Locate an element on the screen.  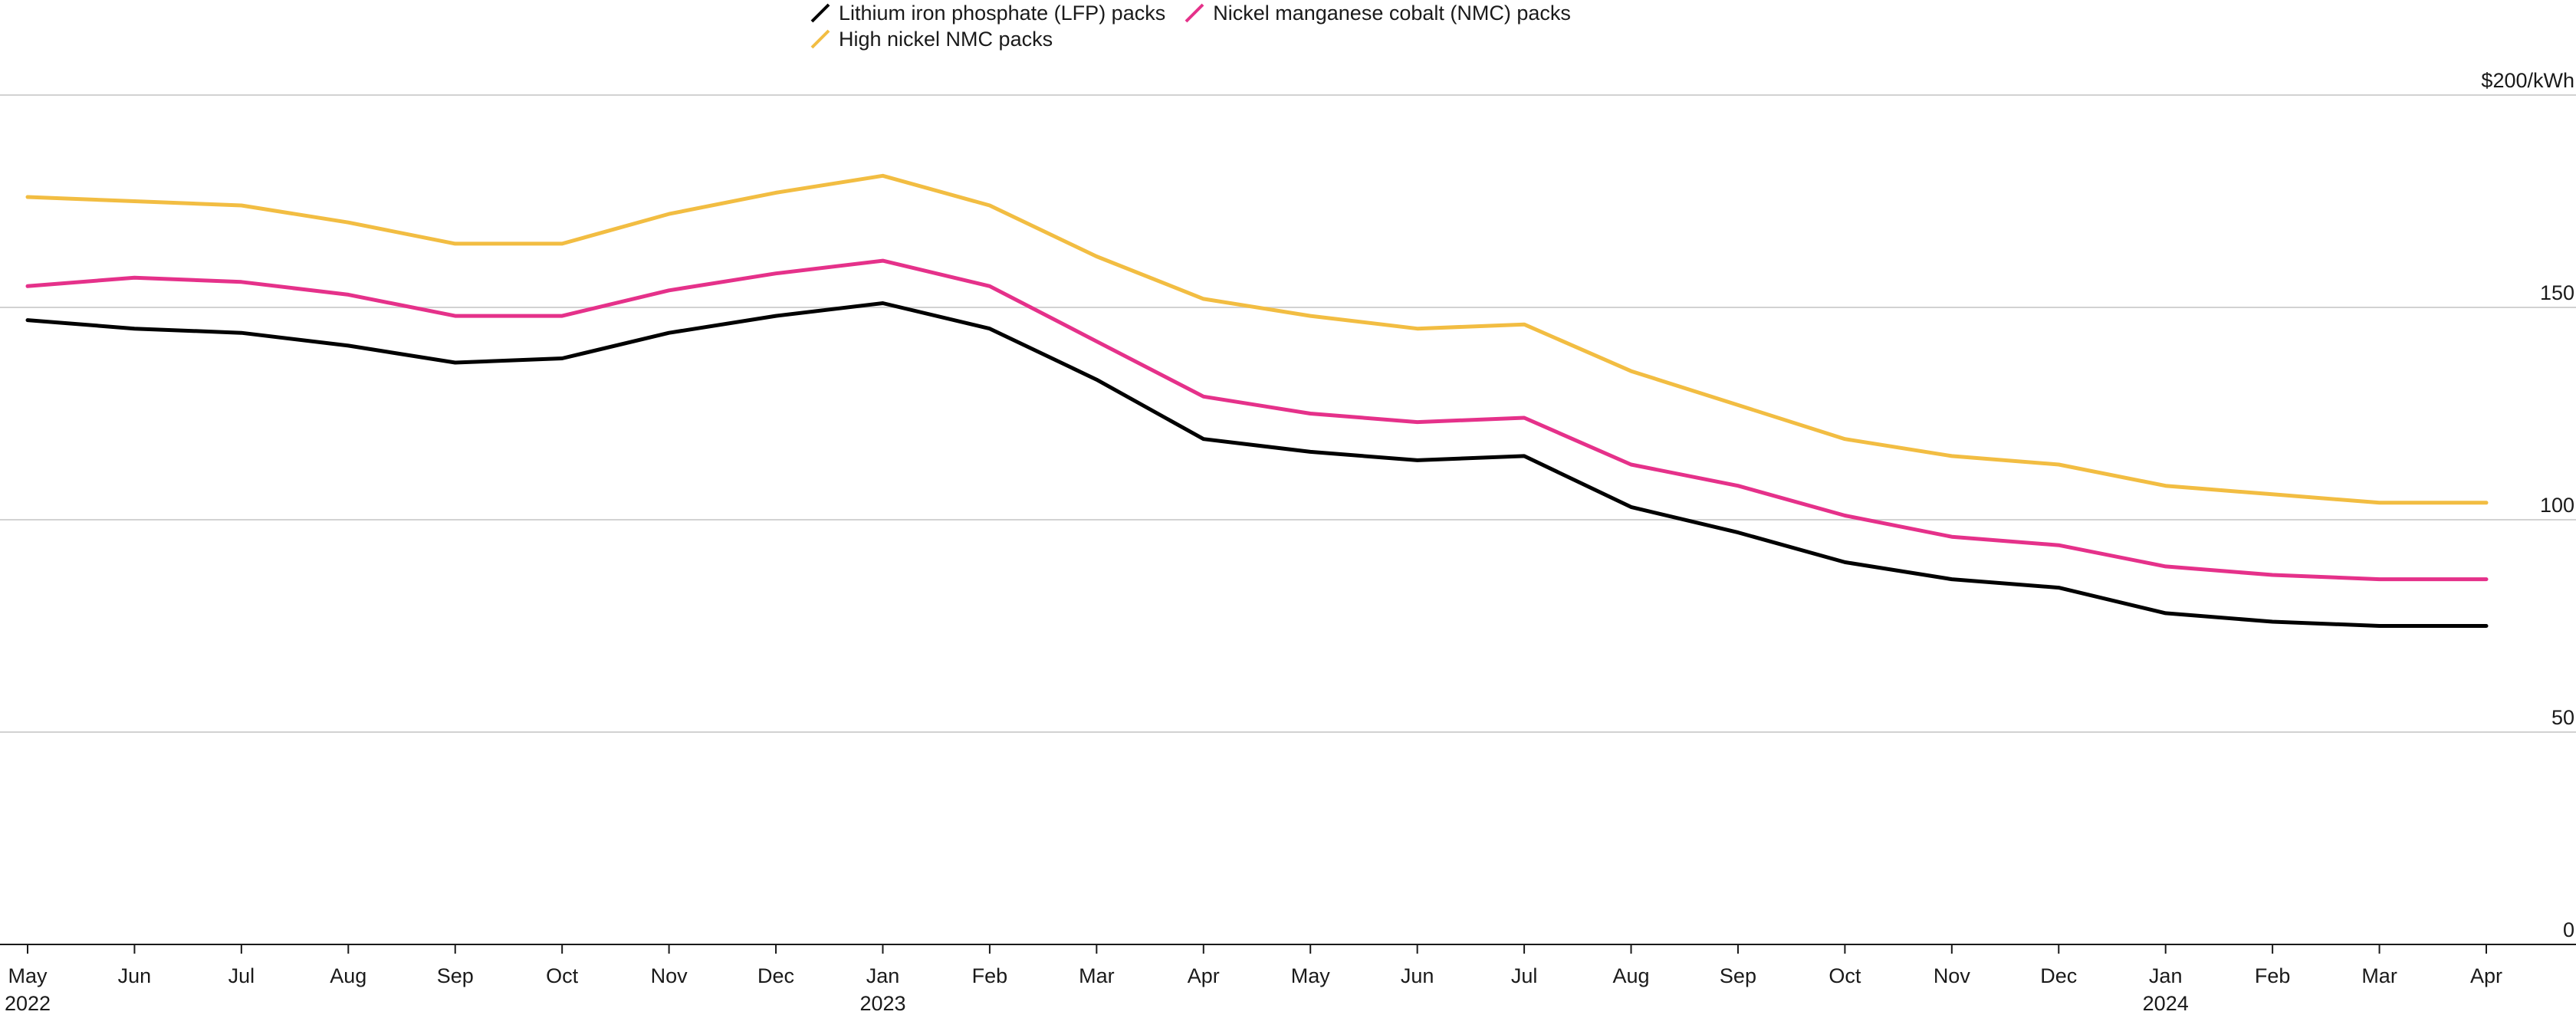
x-tick-label-17: Oct is located at coordinates (1845, 975).